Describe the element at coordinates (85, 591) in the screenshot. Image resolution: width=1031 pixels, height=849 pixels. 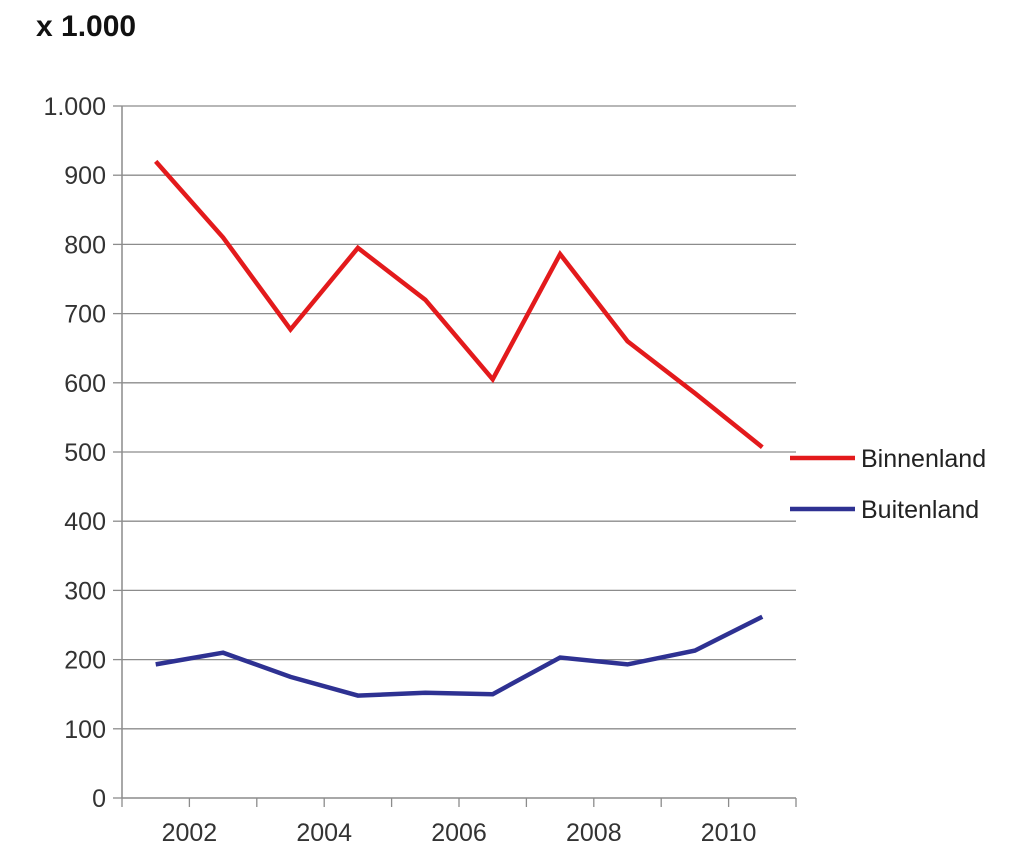
I see `y-tick-label: 300` at that location.